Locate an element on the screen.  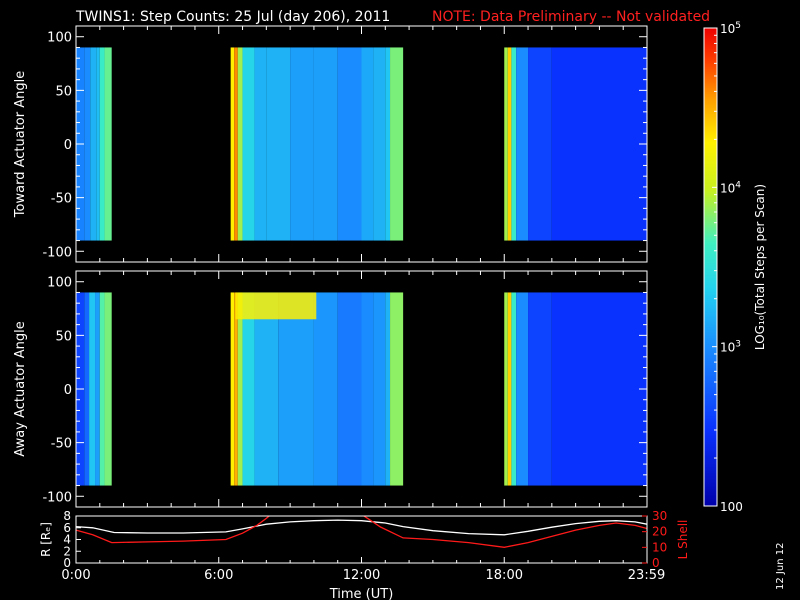
y-axis-label: Toward Actuator Angle is located at coordinates (20, 144).